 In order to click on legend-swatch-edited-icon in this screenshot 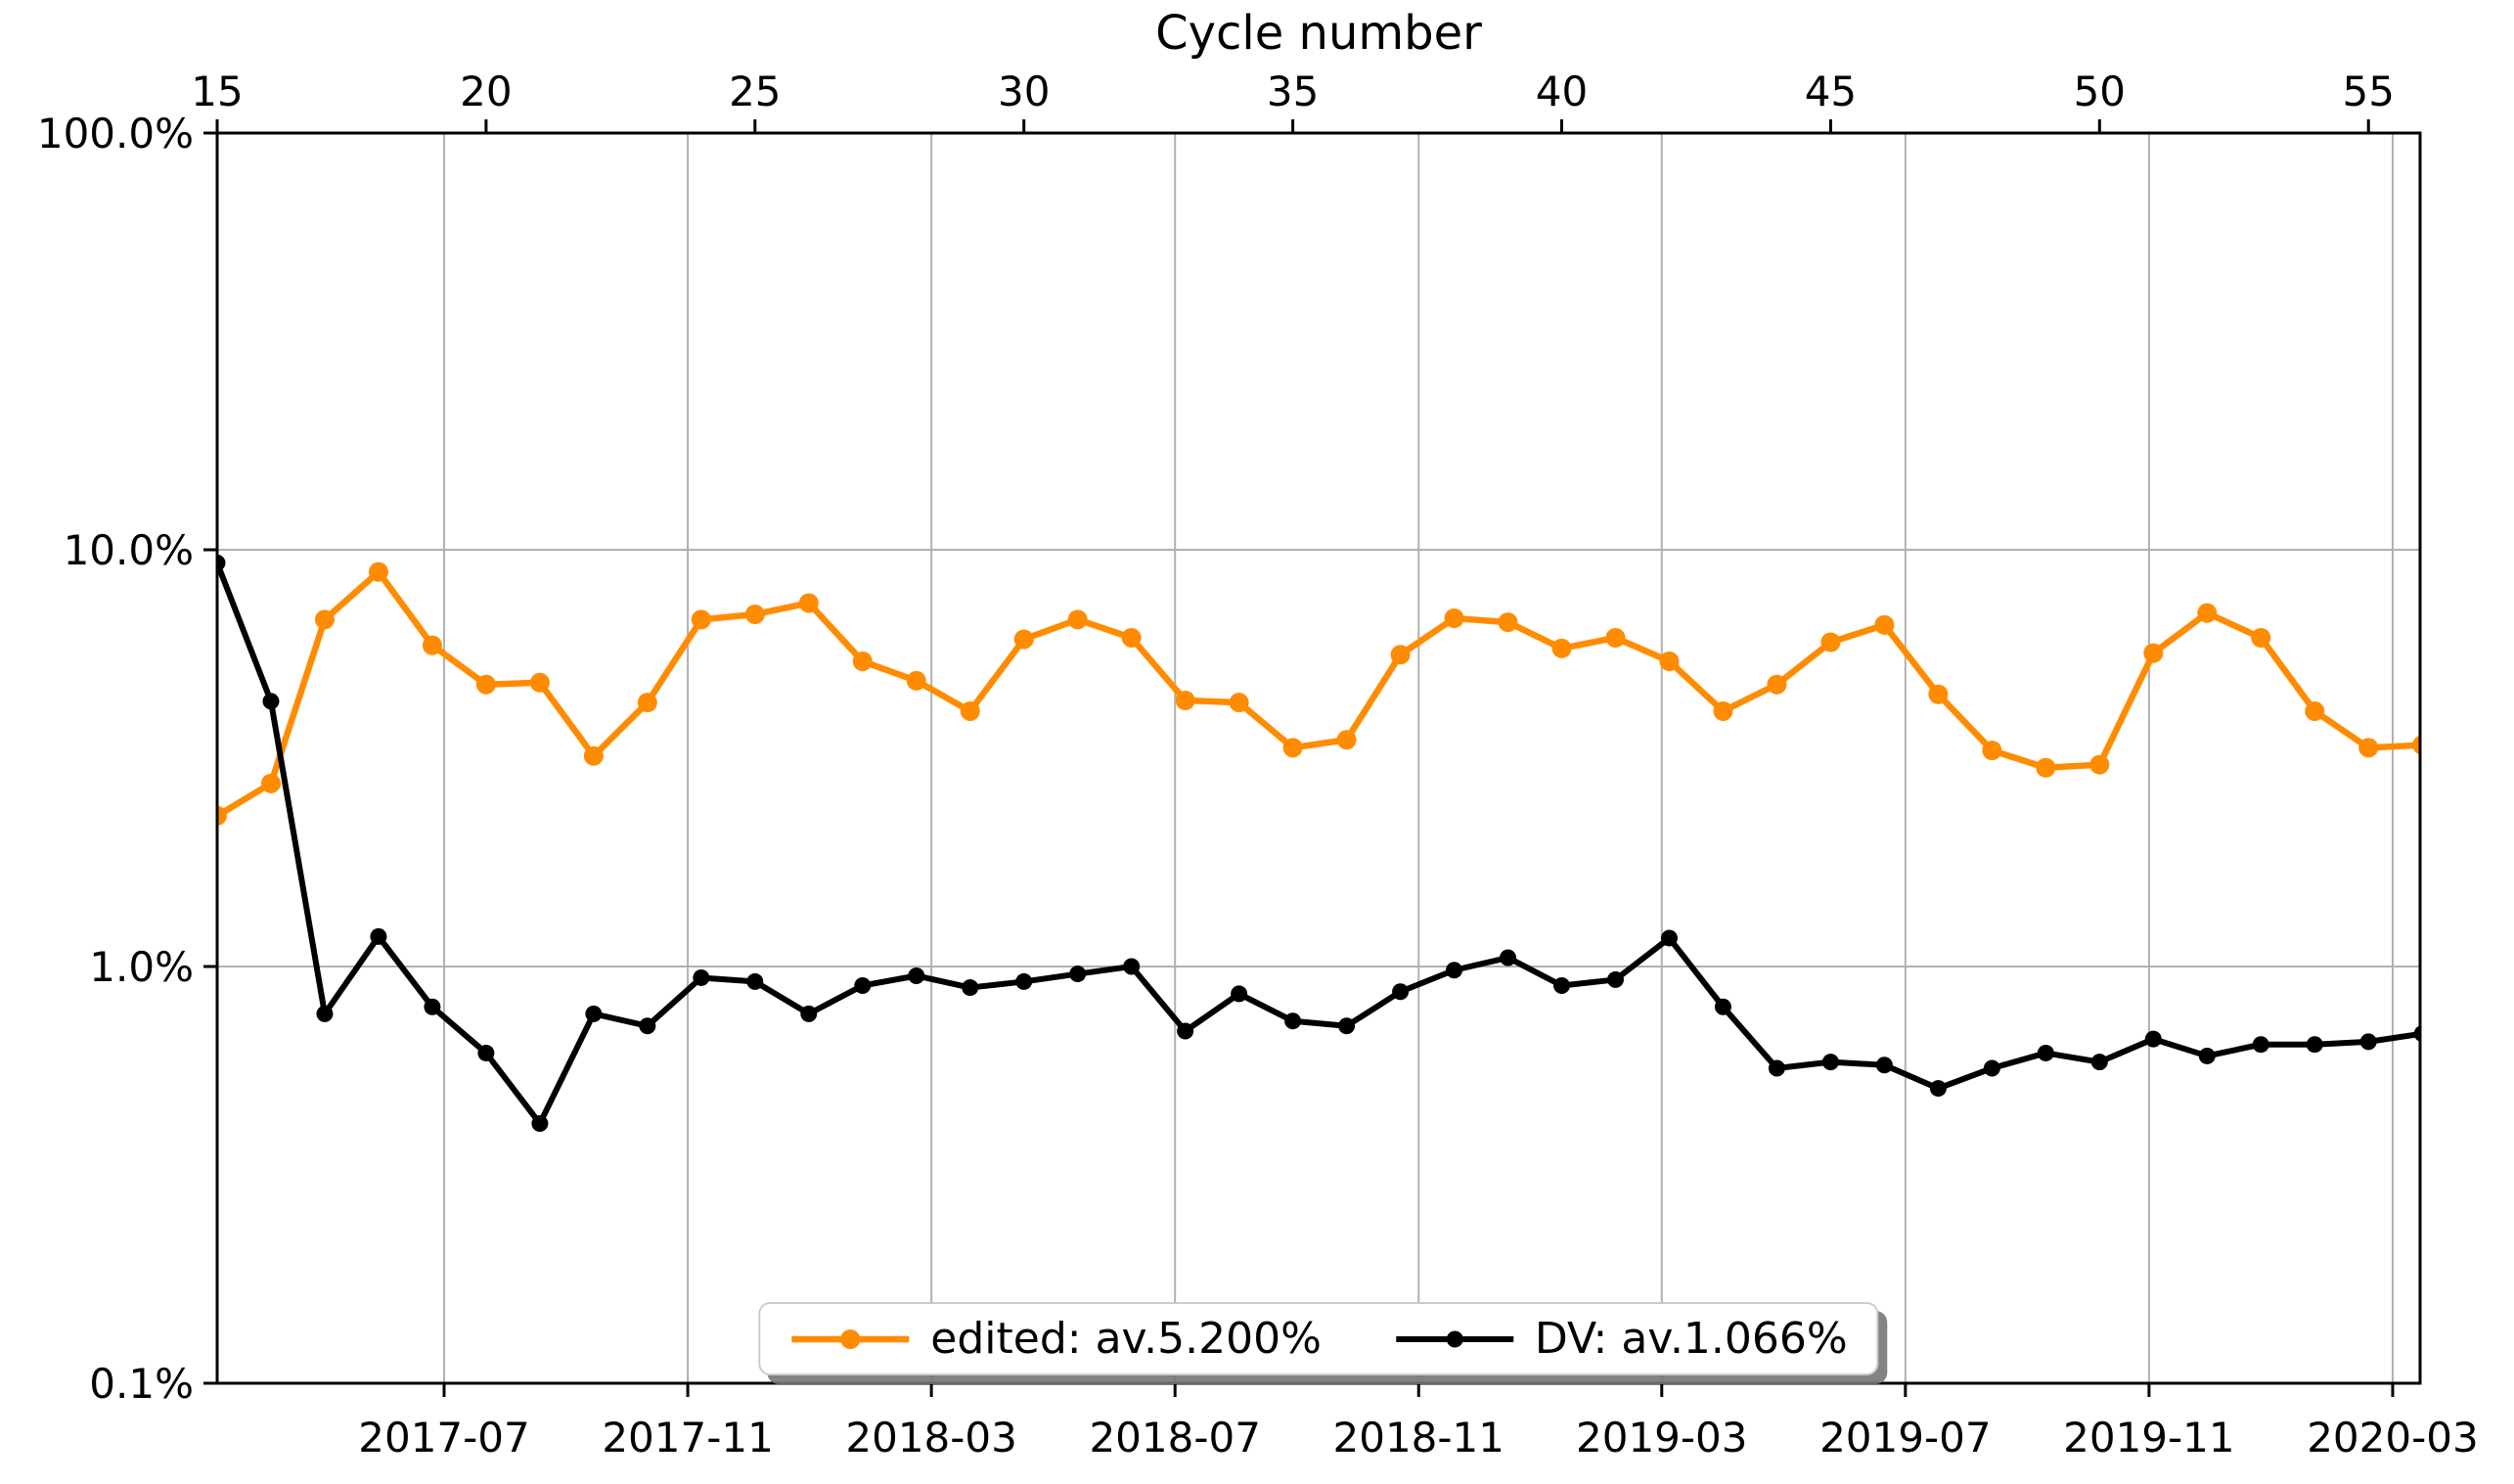, I will do `click(850, 1338)`.